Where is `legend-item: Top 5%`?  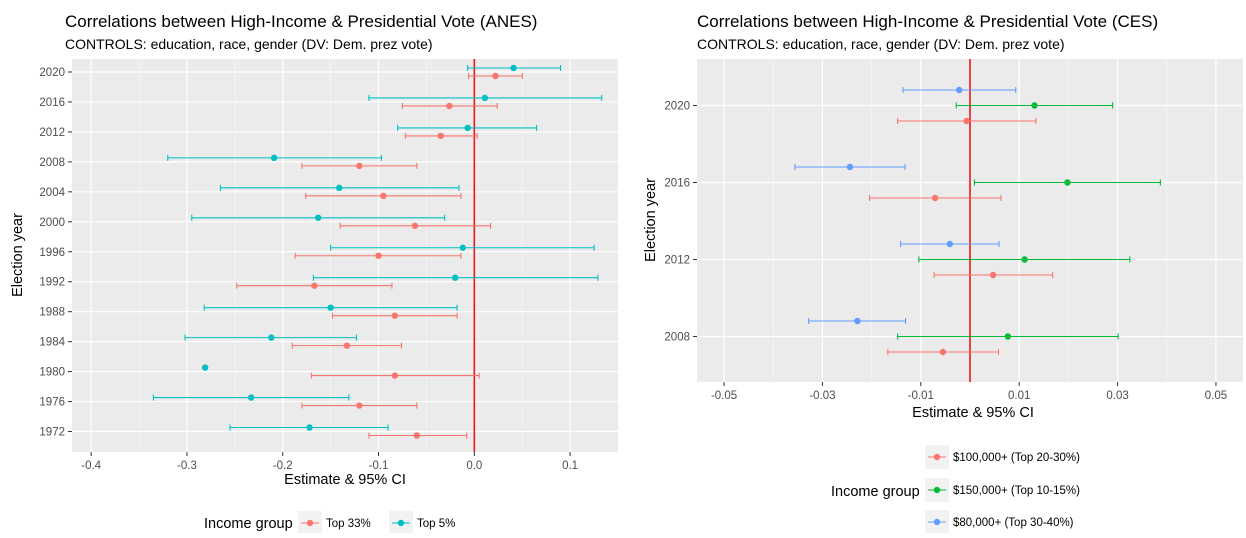 legend-item: Top 5% is located at coordinates (422, 523).